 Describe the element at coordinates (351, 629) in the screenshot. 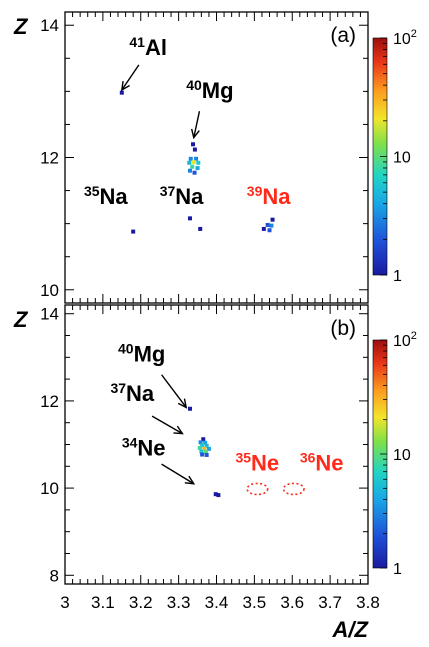

I see `x-axis-title: A/Z` at that location.